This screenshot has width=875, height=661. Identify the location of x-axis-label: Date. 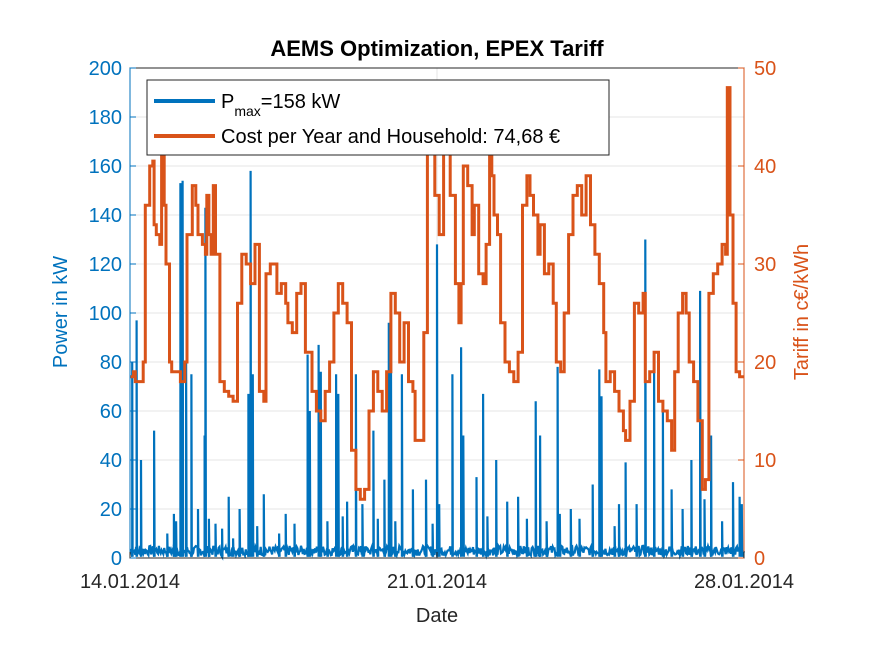
(437, 616).